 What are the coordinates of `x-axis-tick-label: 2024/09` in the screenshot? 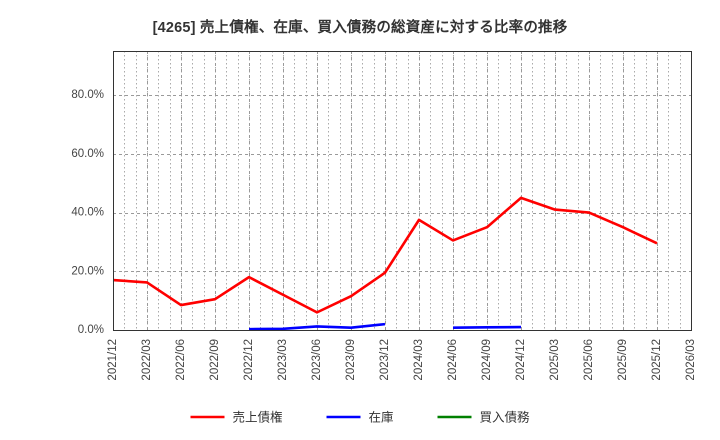 It's located at (487, 360).